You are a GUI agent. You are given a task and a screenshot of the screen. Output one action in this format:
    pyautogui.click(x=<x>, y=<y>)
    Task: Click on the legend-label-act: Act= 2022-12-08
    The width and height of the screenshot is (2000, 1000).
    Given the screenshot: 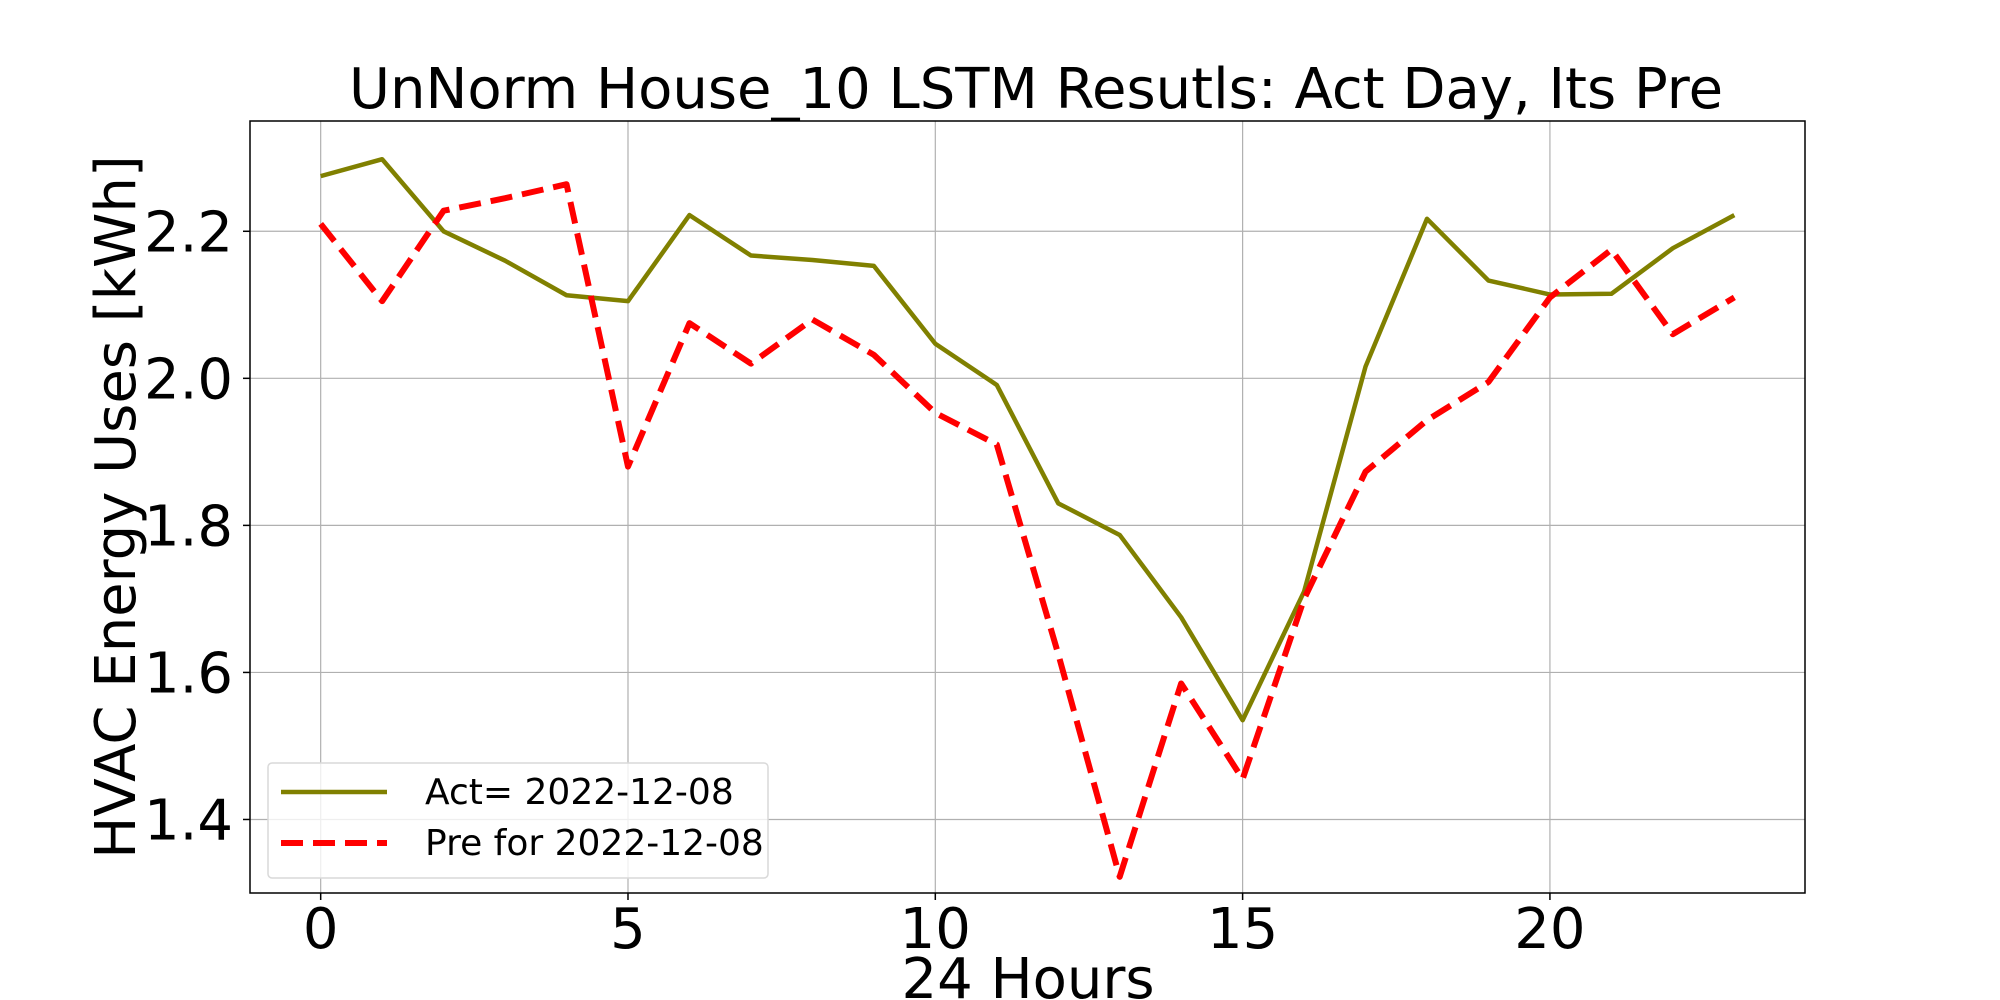 What is the action you would take?
    pyautogui.click(x=579, y=792)
    